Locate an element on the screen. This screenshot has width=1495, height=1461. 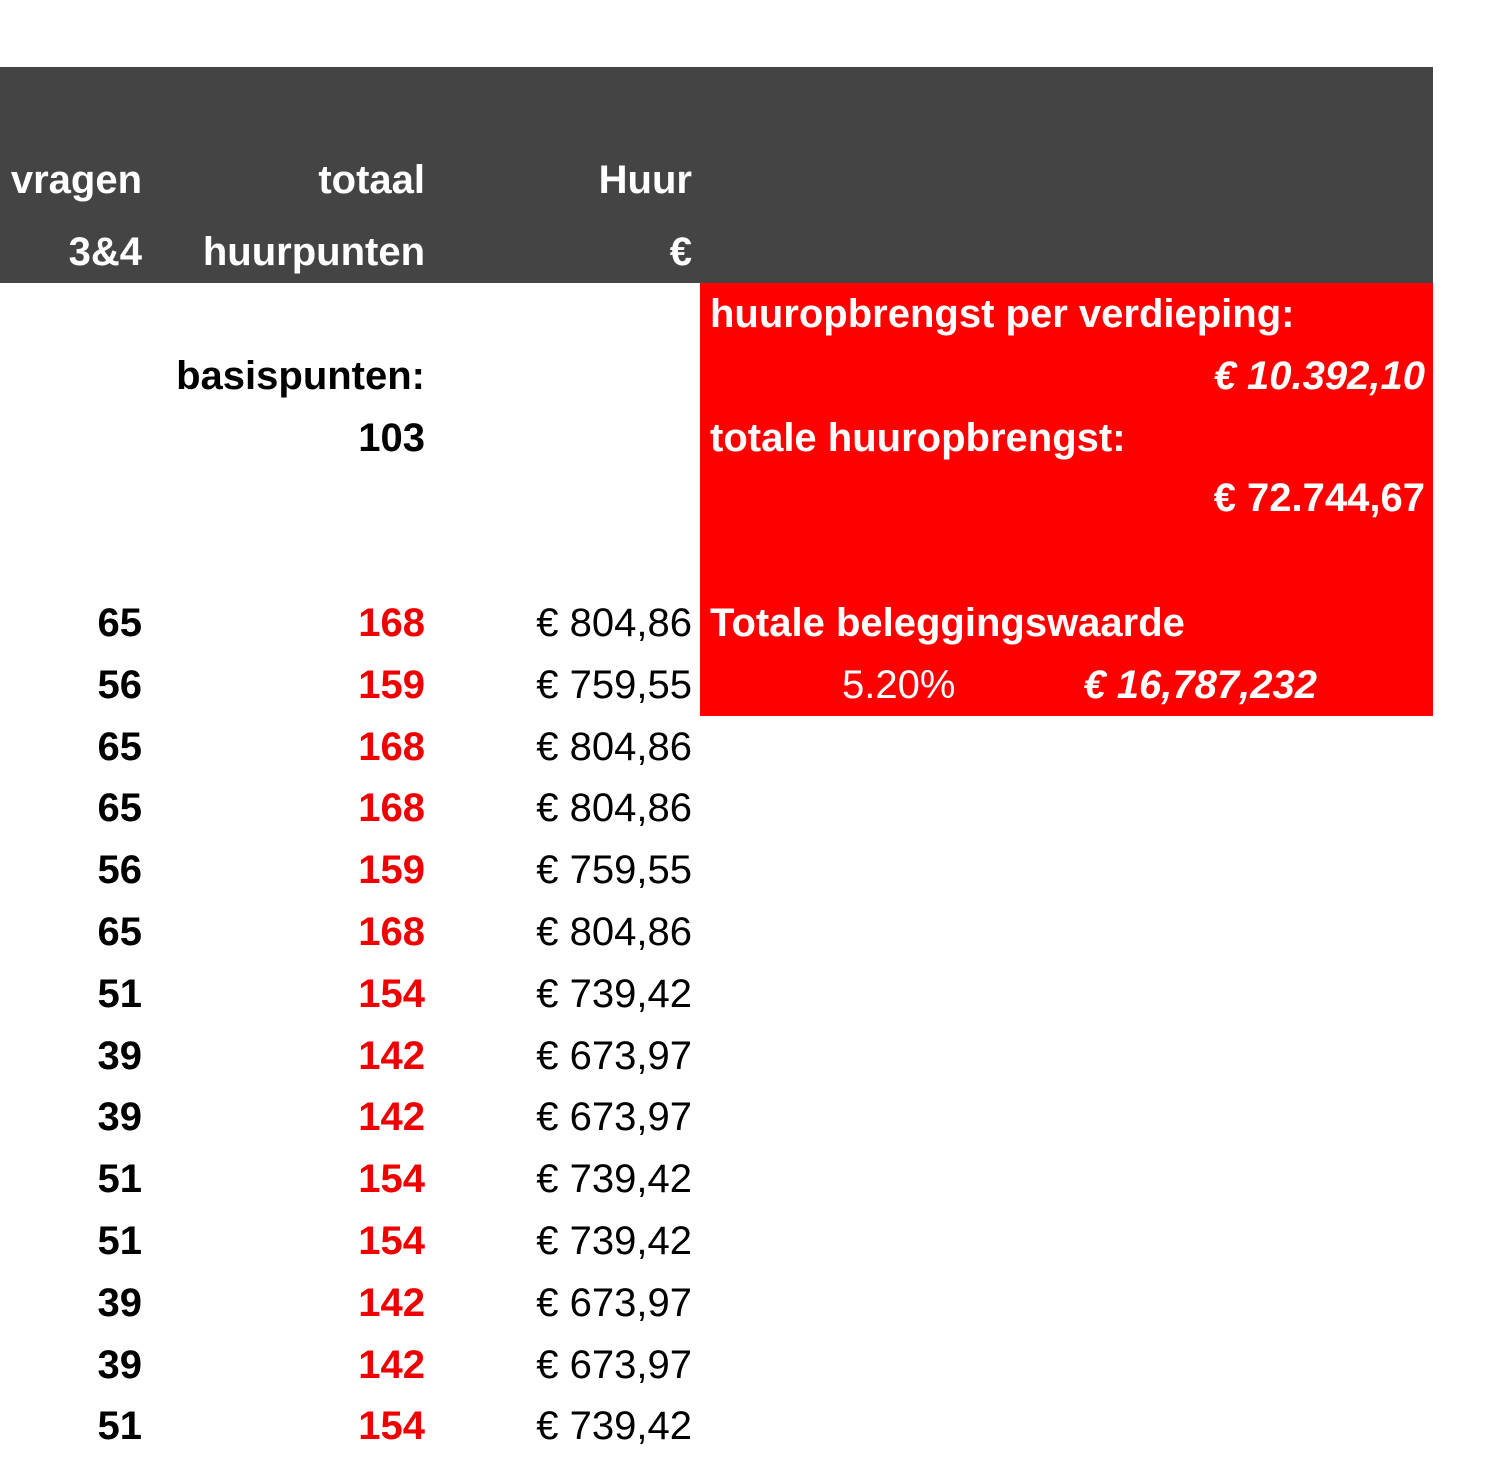
header-cell: totaal is located at coordinates (371, 180).